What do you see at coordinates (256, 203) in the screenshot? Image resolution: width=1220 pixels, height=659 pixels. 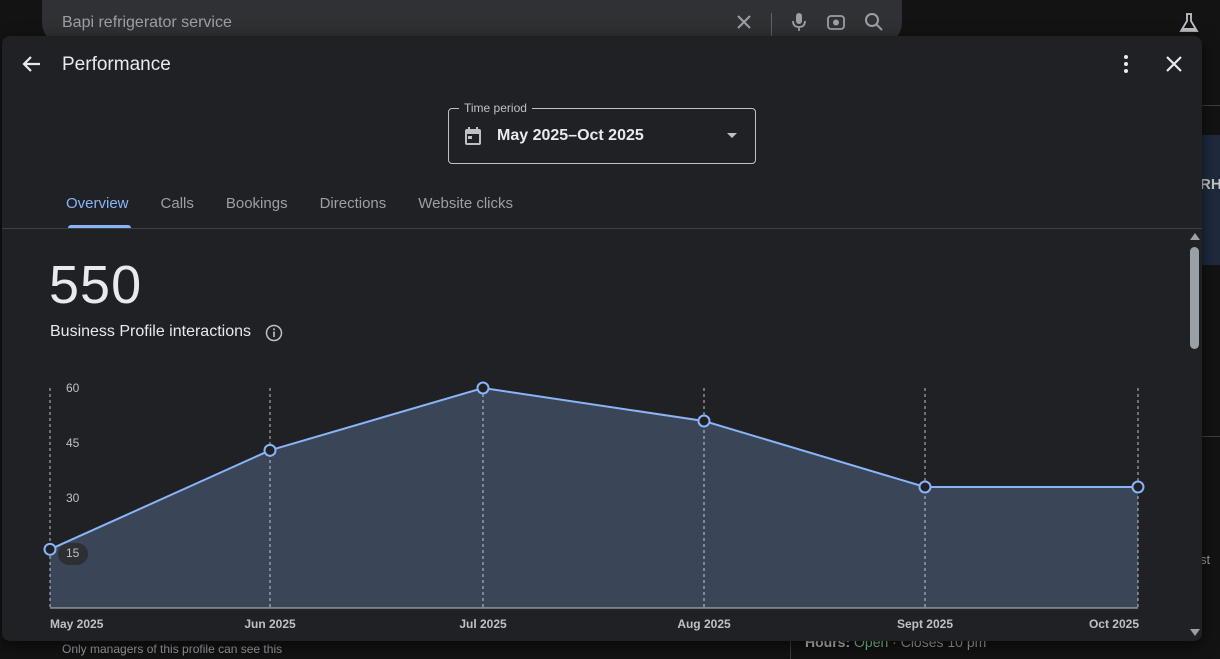 I see `tab-bookings: Bookings` at bounding box center [256, 203].